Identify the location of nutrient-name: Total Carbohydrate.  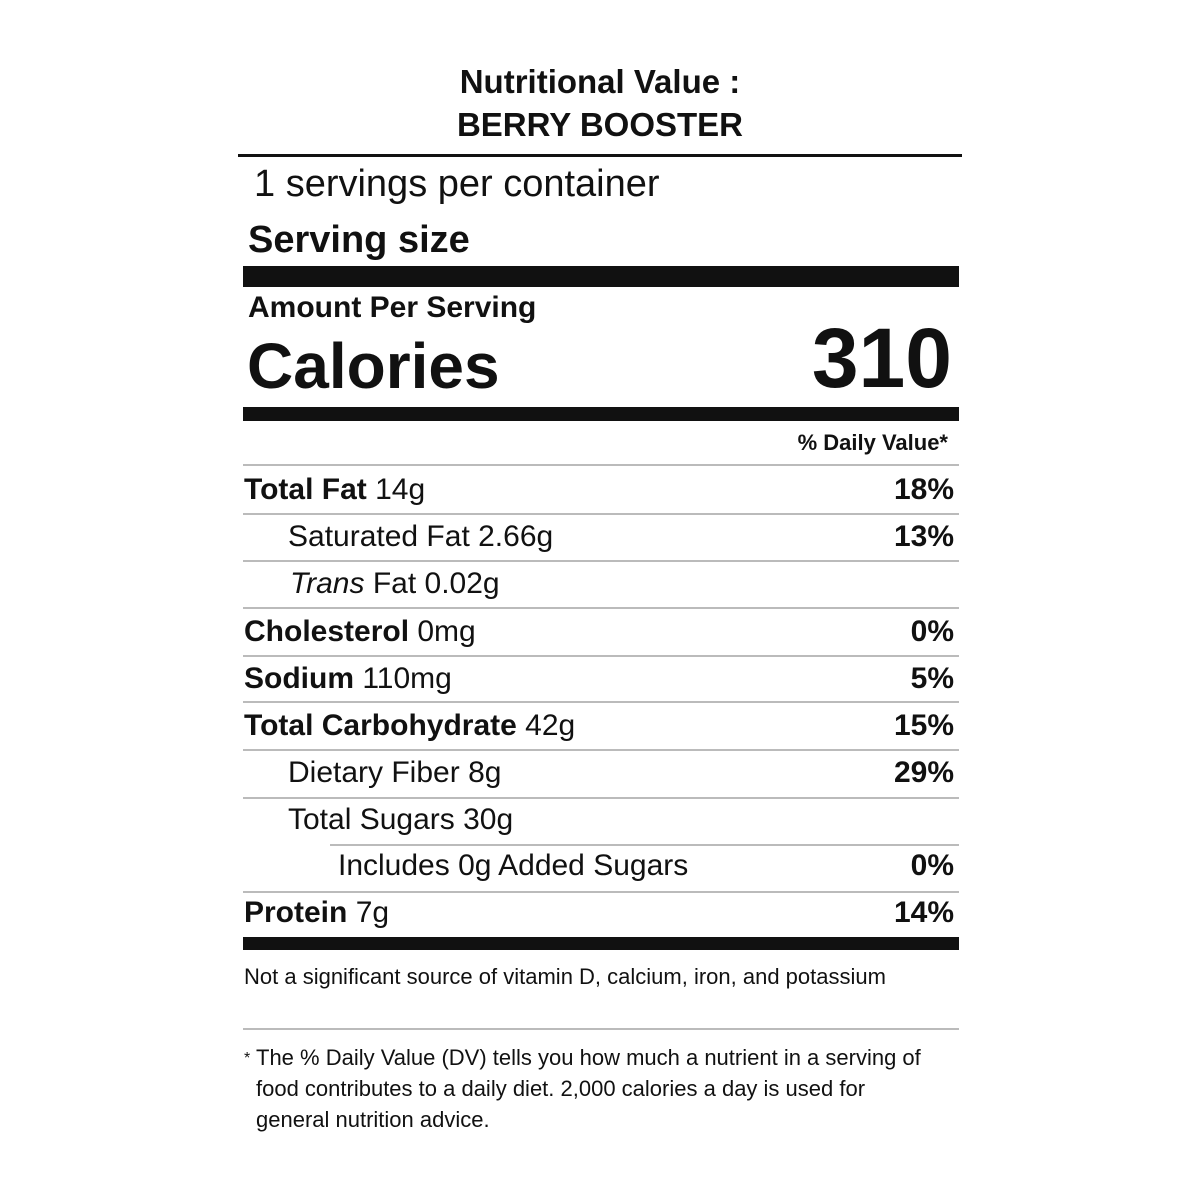
(380, 725).